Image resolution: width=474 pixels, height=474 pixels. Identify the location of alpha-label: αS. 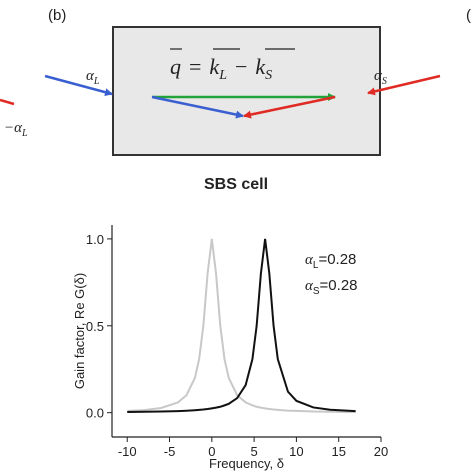
(380, 77).